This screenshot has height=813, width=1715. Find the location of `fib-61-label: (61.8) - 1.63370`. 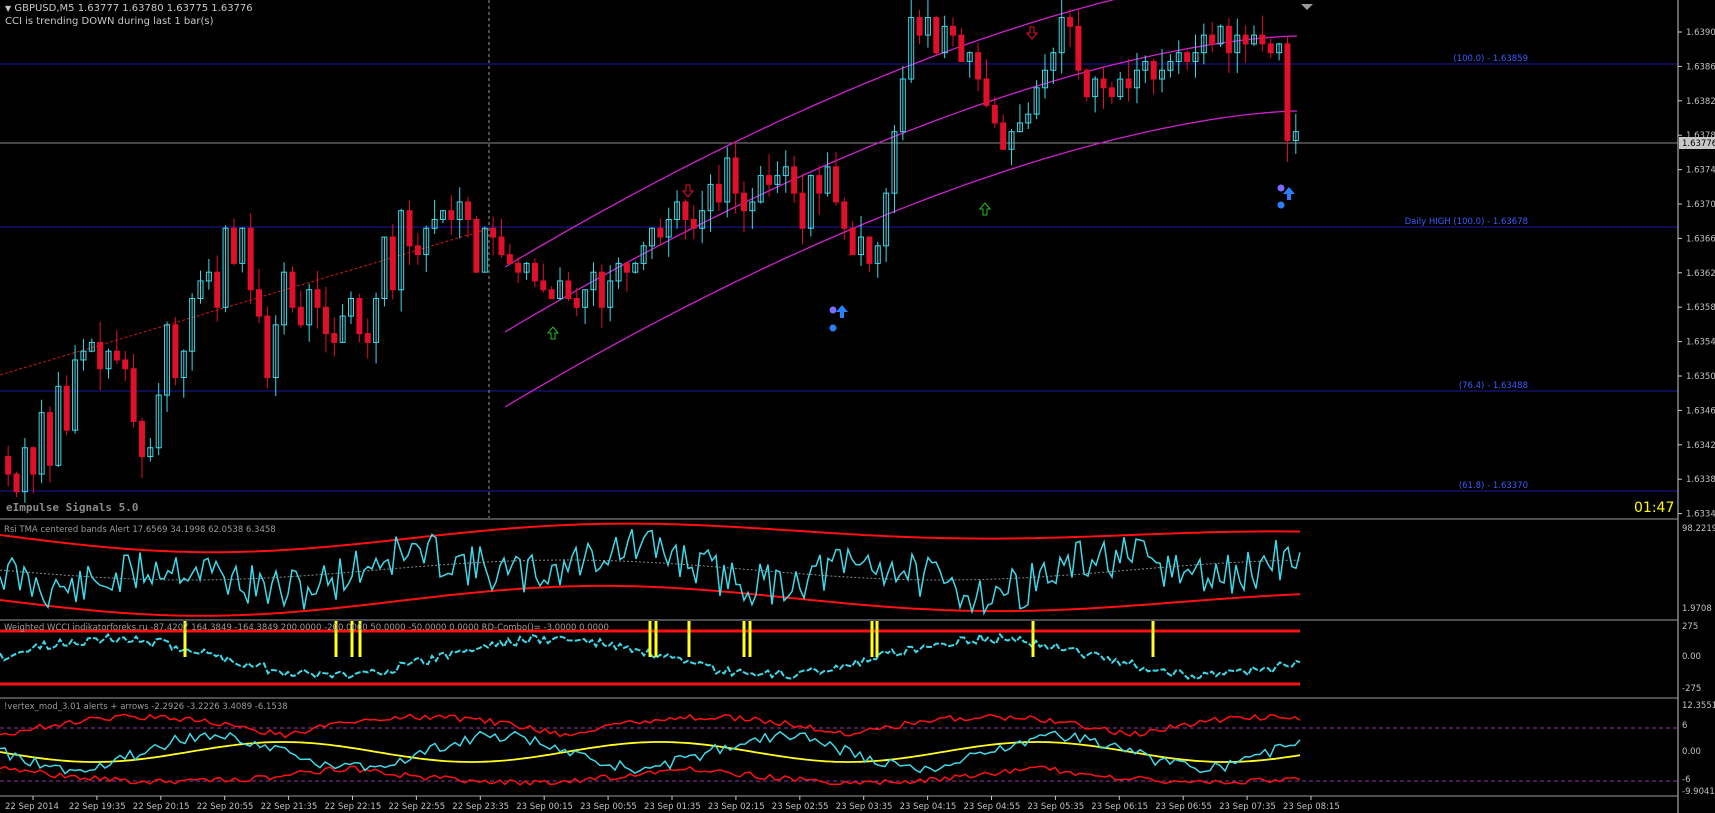

fib-61-label: (61.8) - 1.63370 is located at coordinates (1493, 486).